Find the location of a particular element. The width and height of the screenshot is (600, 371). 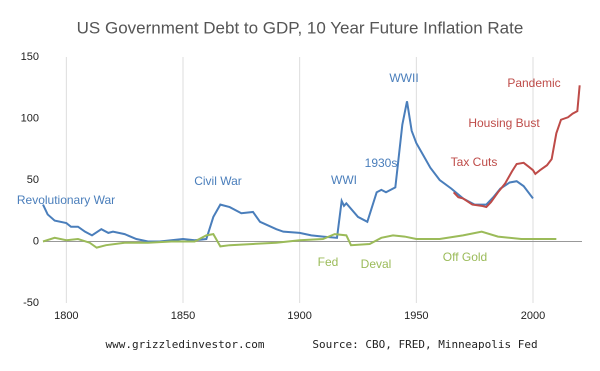

footer-source: Source: CBO, FRED, Minneapolis Fed is located at coordinates (424, 344).